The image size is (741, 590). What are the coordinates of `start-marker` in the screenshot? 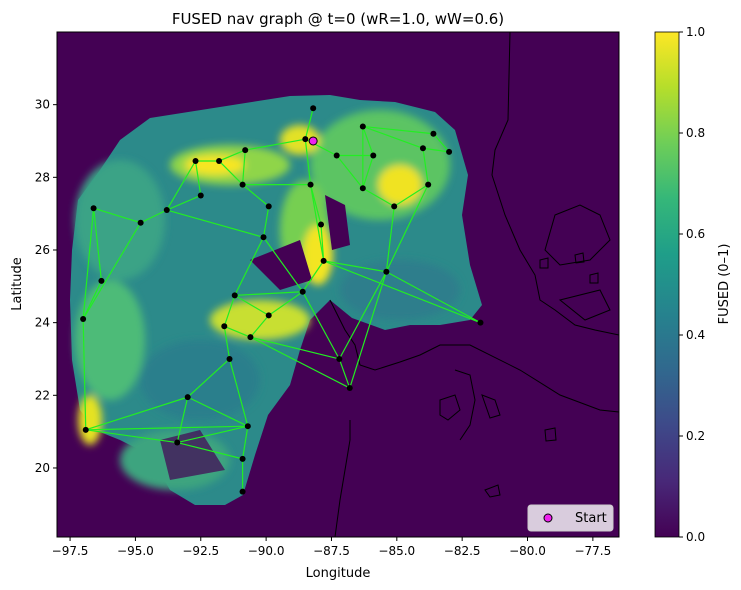 It's located at (313, 141).